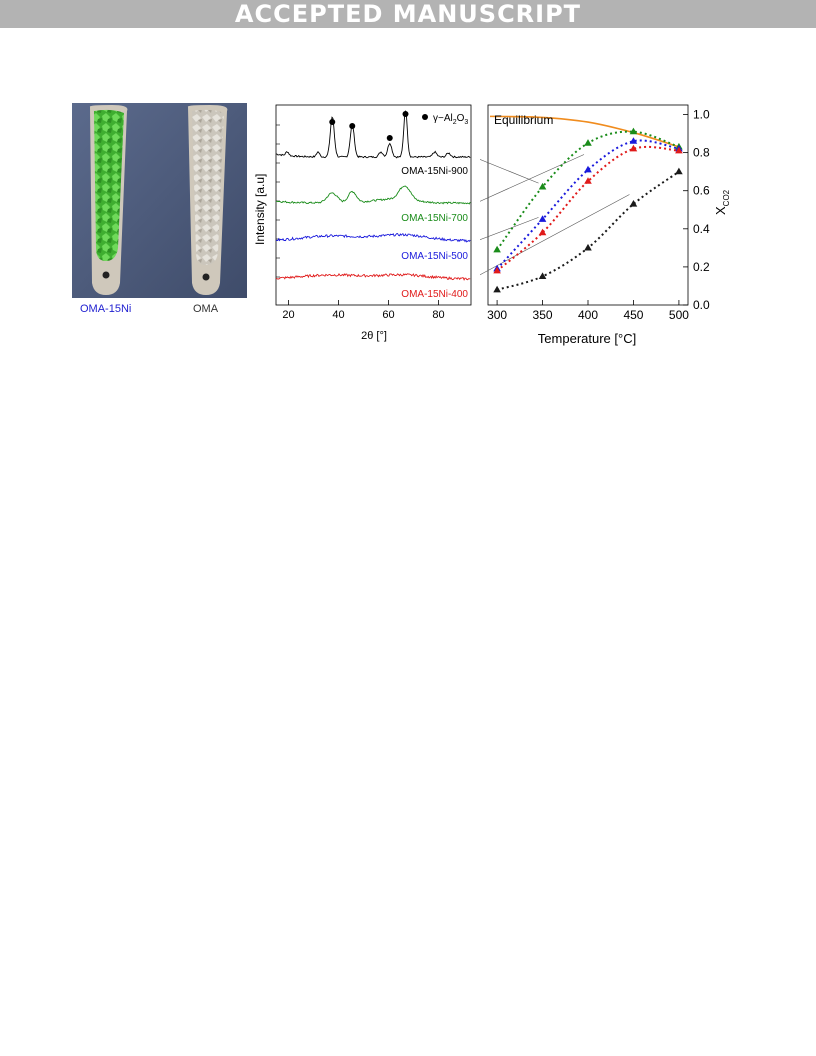 The height and width of the screenshot is (1056, 816). What do you see at coordinates (434, 218) in the screenshot?
I see `xrd-series-label-700: OMA-15Ni-700` at bounding box center [434, 218].